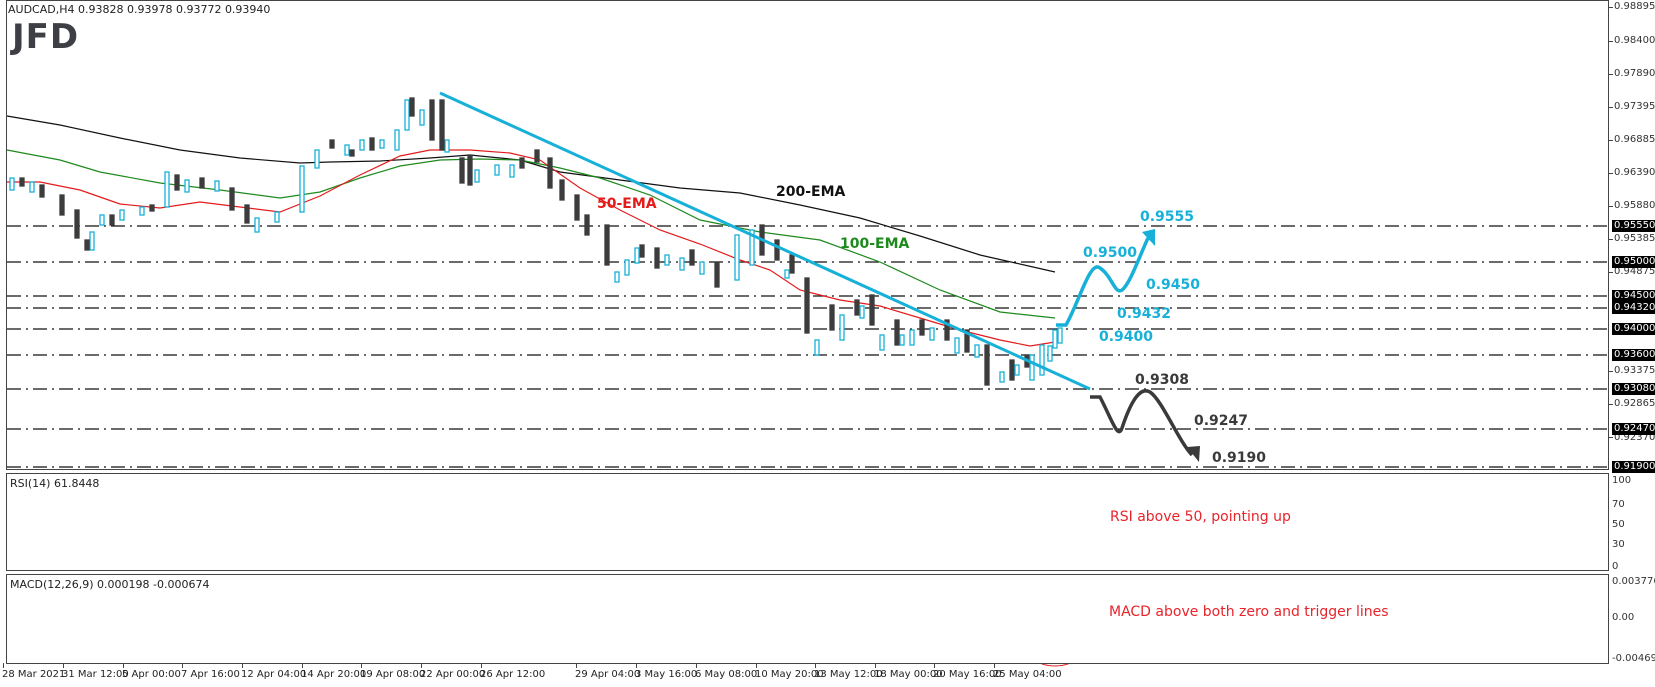  Describe the element at coordinates (1144, 314) in the screenshot. I see `bull-level-0.9432: 0.9432` at that location.